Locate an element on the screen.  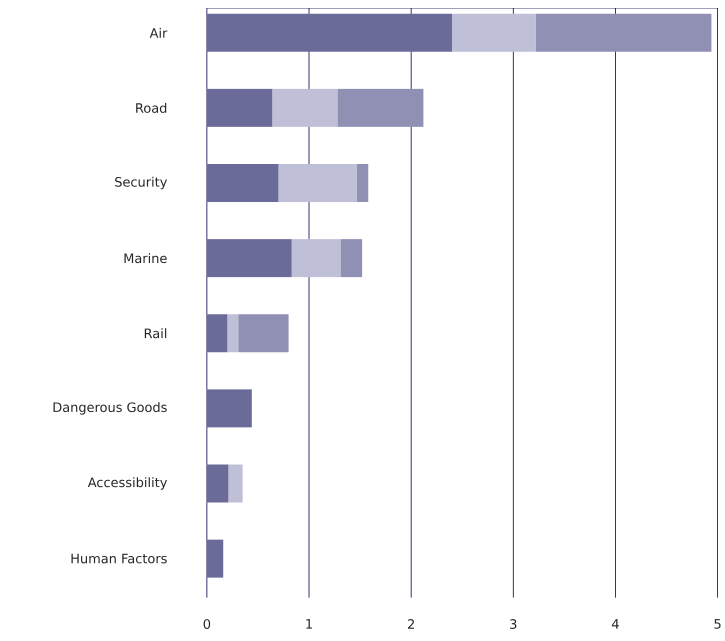
x-tick-label: 0 is located at coordinates (207, 624).